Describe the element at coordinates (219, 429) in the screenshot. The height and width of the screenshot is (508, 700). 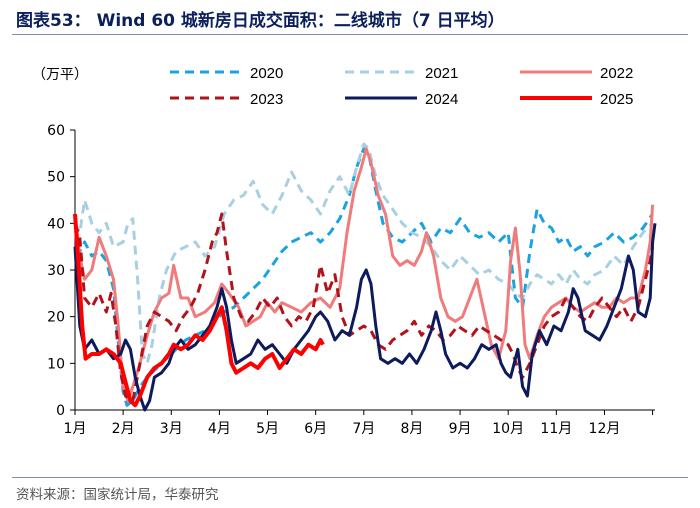
I see `x-tick-label: 4月` at that location.